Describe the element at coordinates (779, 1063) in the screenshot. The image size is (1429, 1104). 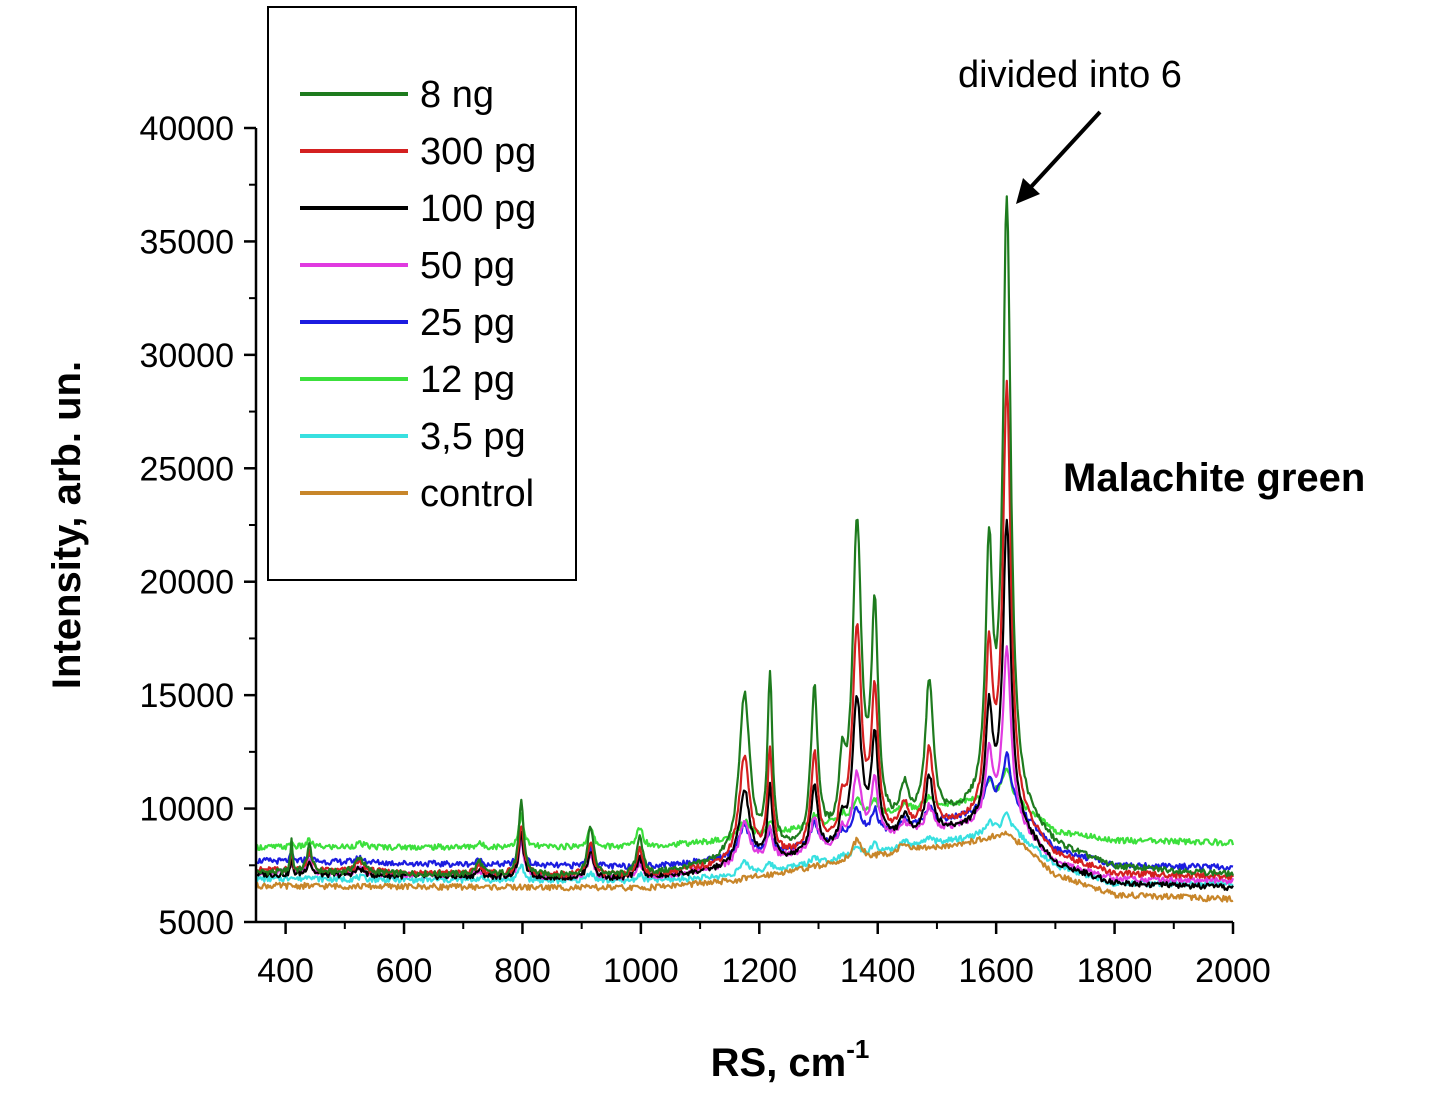
I see `x-axis-title-main: RS, cm` at that location.